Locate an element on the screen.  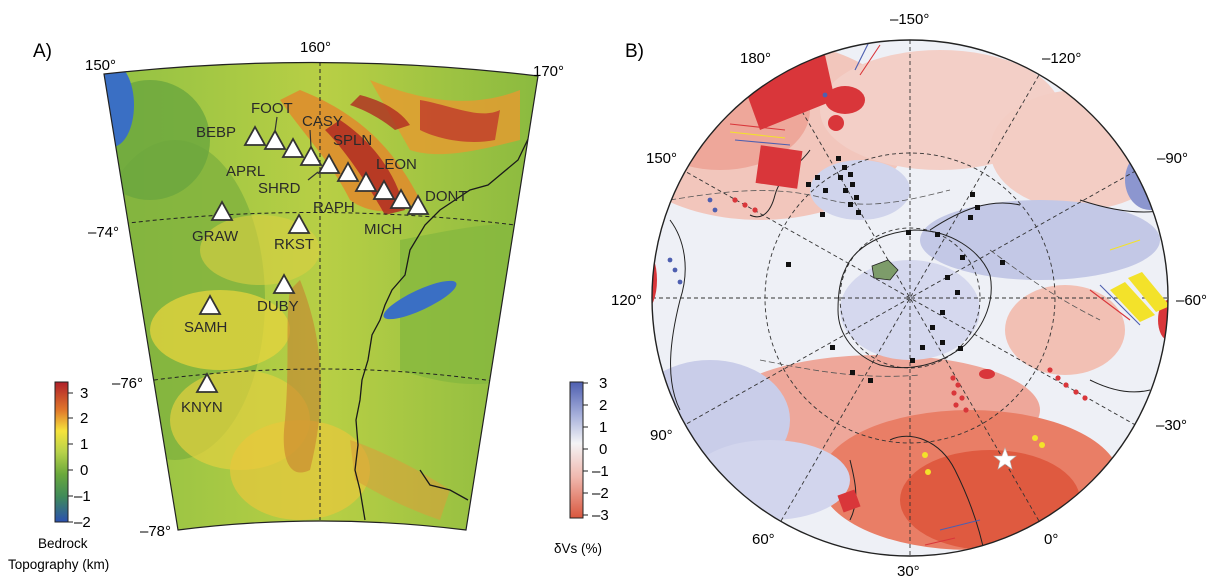
dvs-tick-3: 3 is located at coordinates (603, 383).